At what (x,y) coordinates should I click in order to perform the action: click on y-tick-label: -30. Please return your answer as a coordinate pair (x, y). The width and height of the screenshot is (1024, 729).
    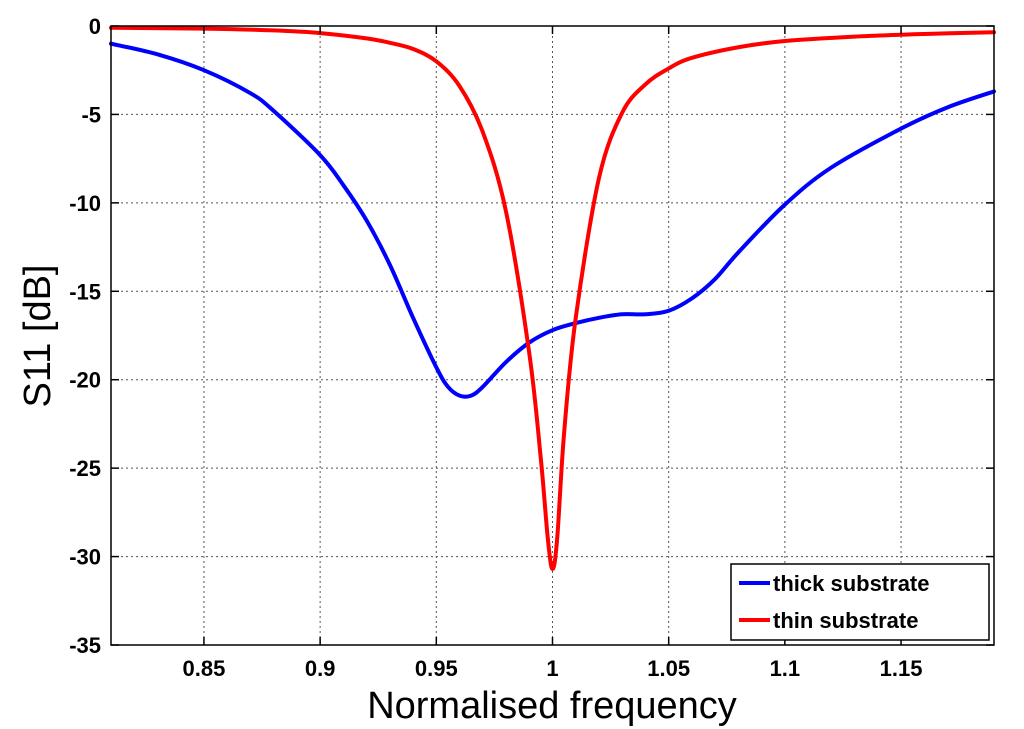
    Looking at the image, I should click on (85, 557).